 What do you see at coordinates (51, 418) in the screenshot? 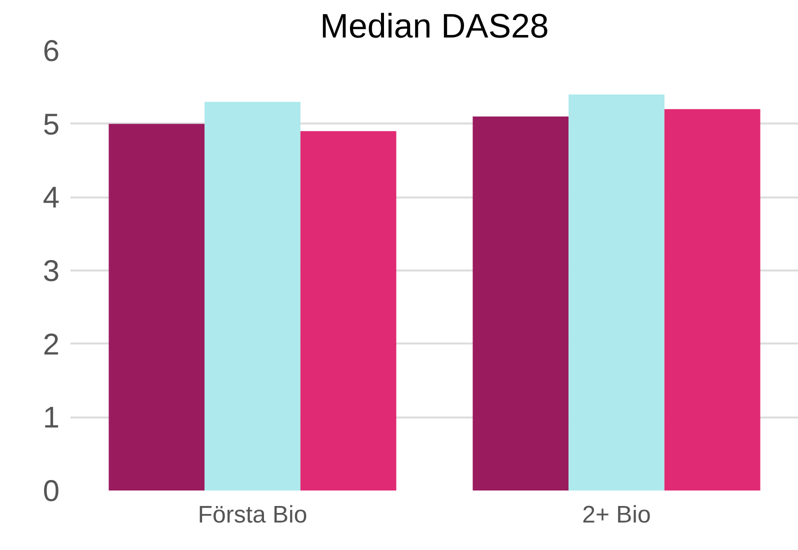
I see `y-tick-label: 1` at bounding box center [51, 418].